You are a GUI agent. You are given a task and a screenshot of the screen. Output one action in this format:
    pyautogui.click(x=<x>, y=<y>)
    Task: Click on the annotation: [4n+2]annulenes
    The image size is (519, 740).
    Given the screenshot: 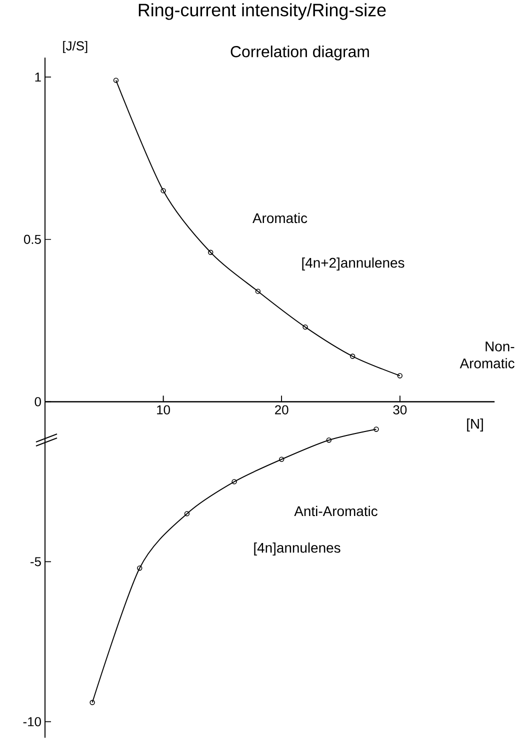 What is the action you would take?
    pyautogui.click(x=353, y=264)
    